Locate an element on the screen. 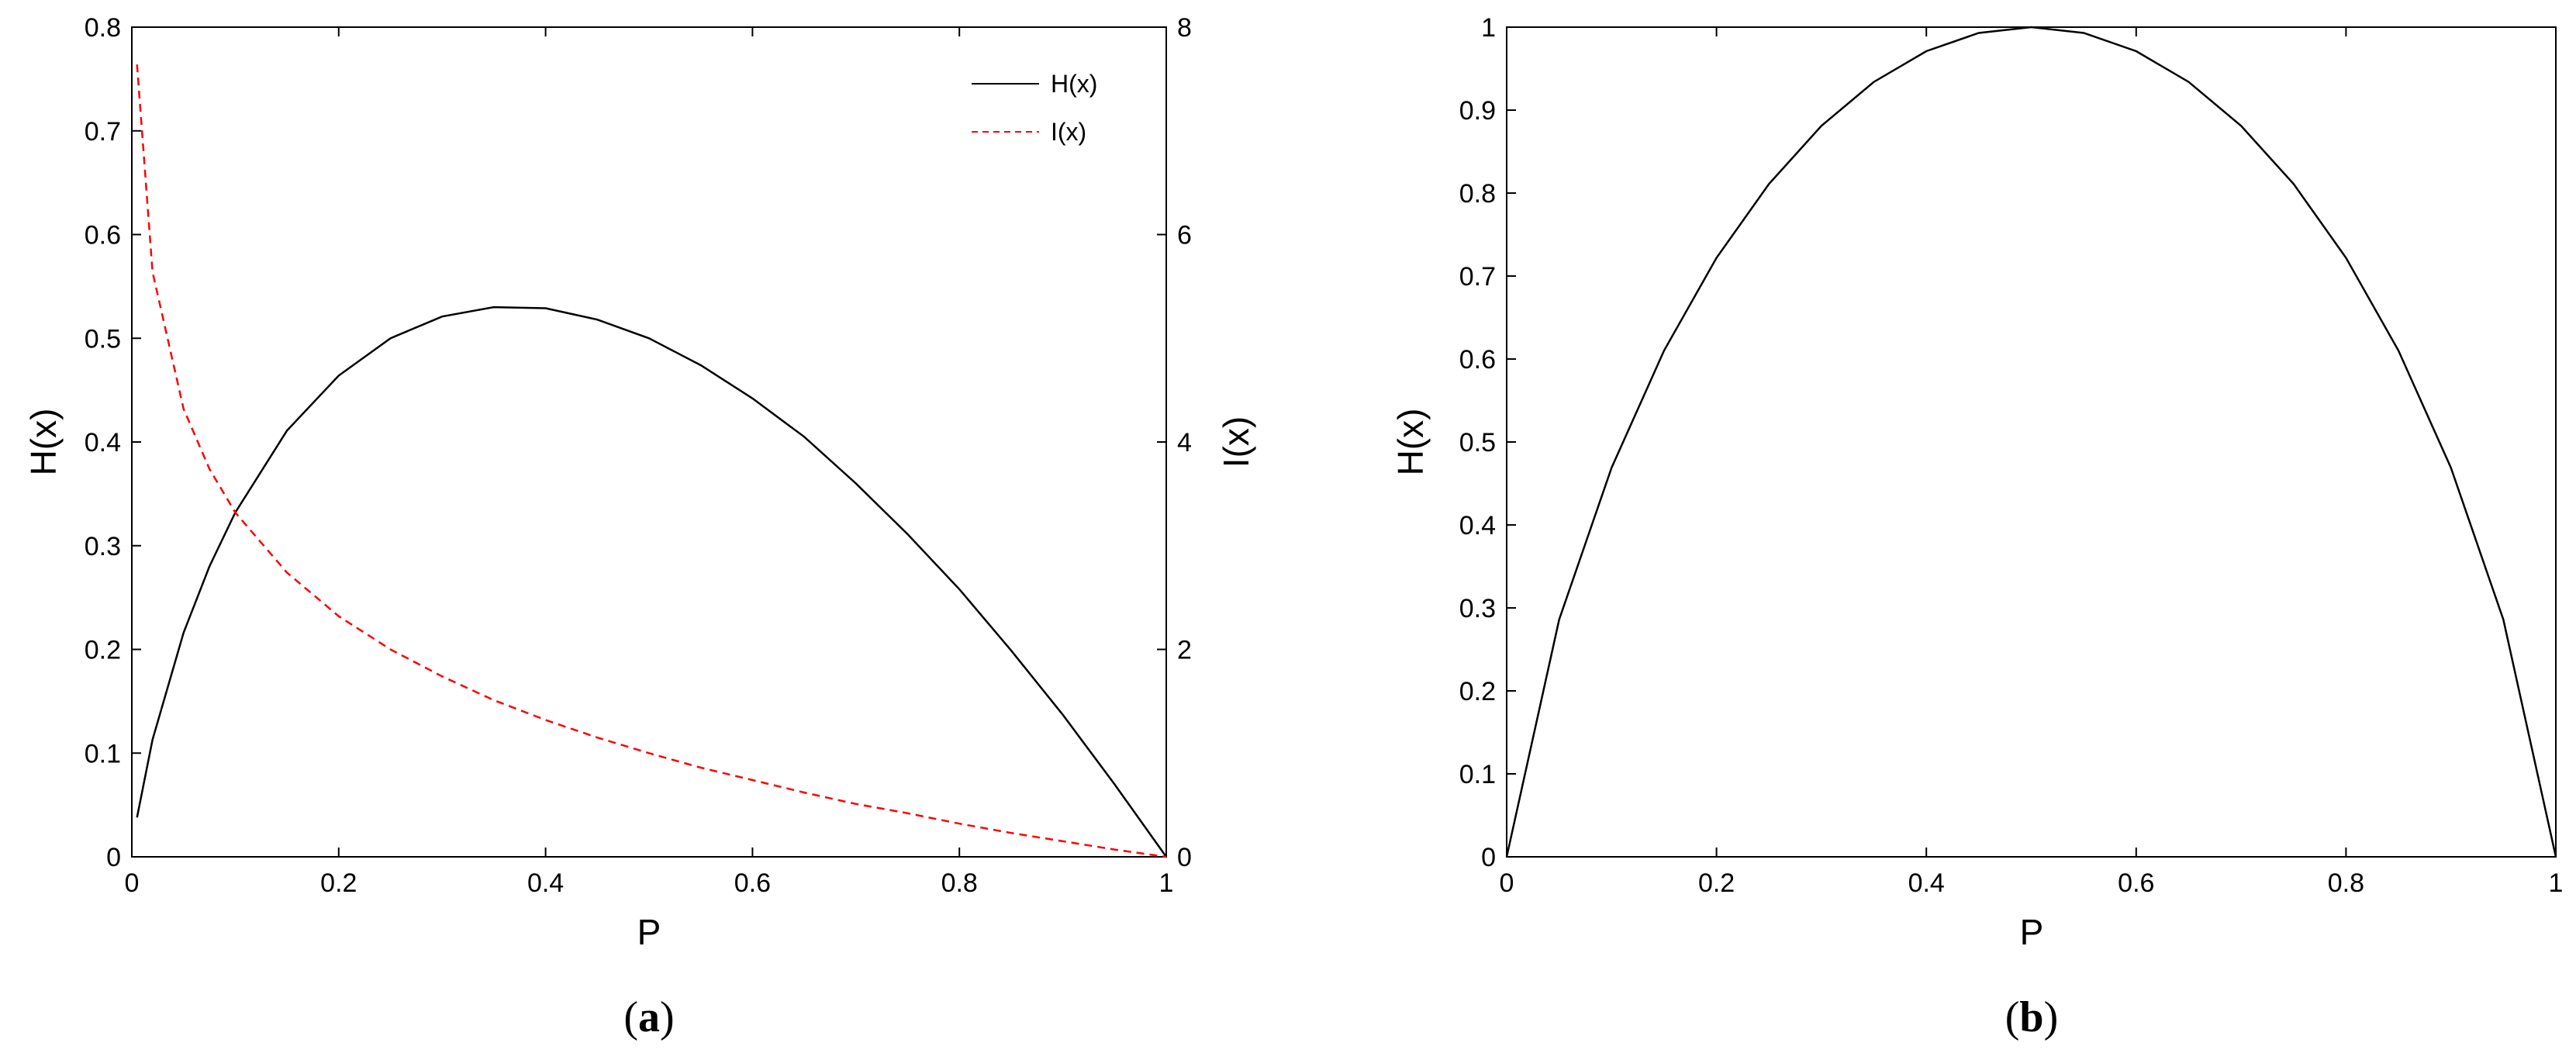 This screenshot has width=2576, height=1053. panel-a-y-right-tick-label: 8 is located at coordinates (1184, 28).